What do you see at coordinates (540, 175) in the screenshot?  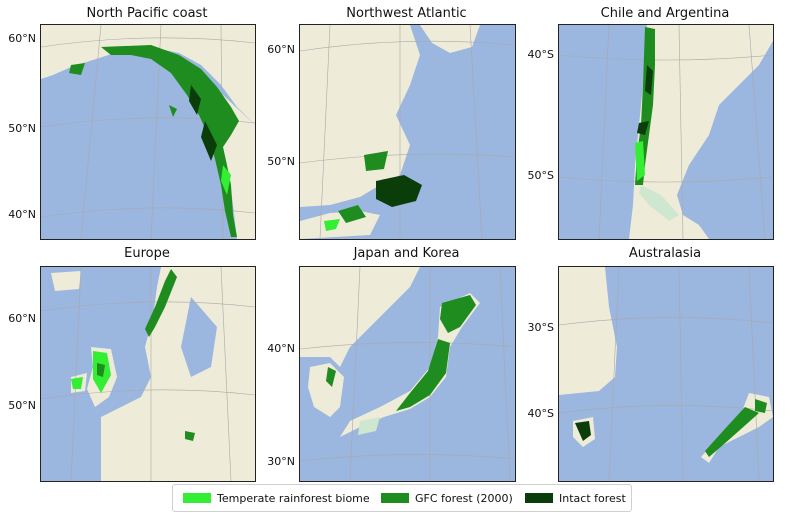 I see `lat-label: 50°S` at bounding box center [540, 175].